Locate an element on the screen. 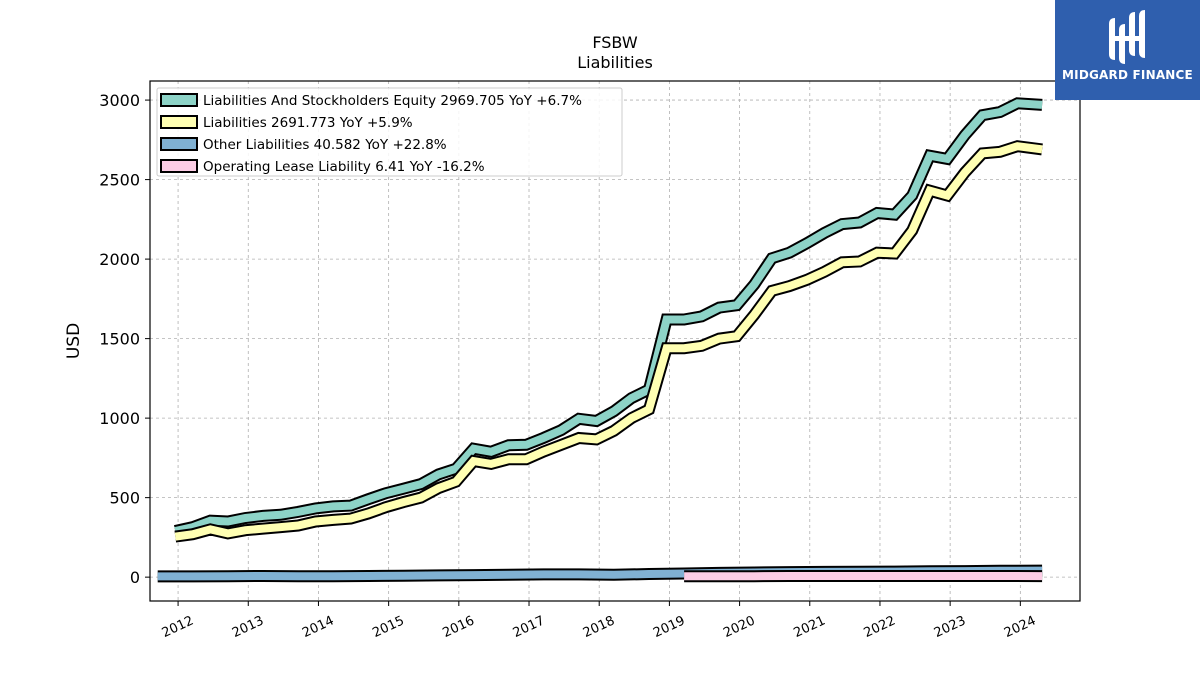 The width and height of the screenshot is (1200, 675). logo: MIDGARD FINANCE is located at coordinates (1127, 50).